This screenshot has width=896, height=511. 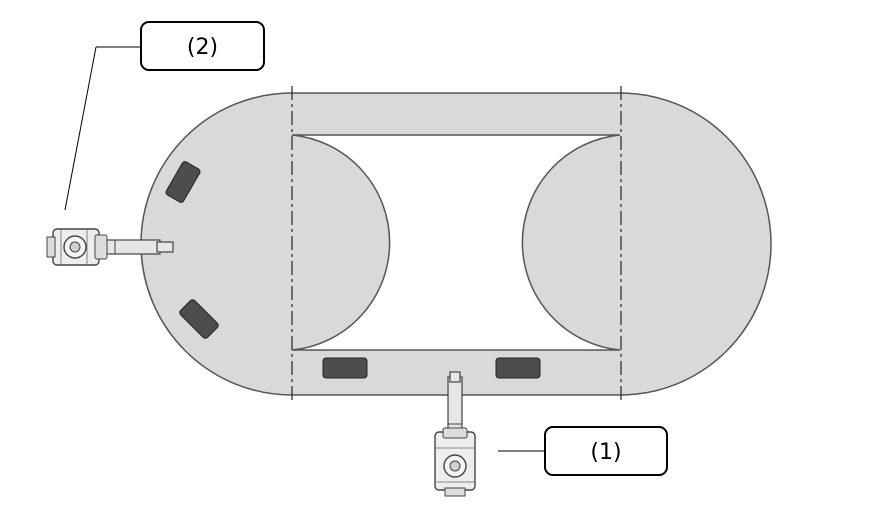 I want to click on callout-label-2: (2), so click(x=202, y=47).